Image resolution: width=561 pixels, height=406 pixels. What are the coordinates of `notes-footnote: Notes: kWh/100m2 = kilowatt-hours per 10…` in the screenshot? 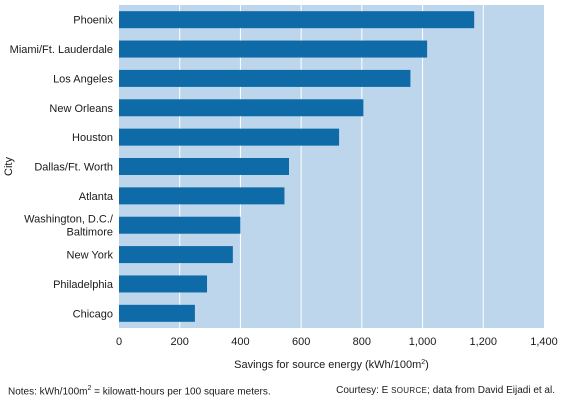 It's located at (139, 391).